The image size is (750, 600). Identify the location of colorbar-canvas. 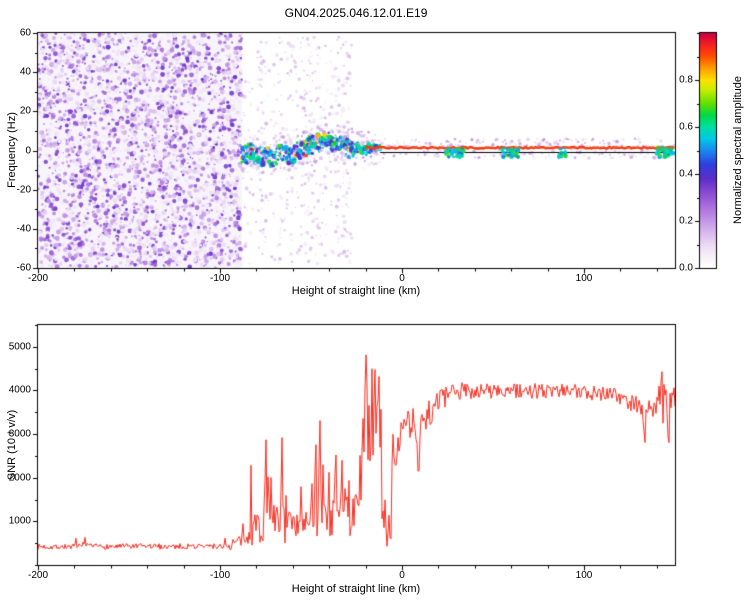
(708, 150).